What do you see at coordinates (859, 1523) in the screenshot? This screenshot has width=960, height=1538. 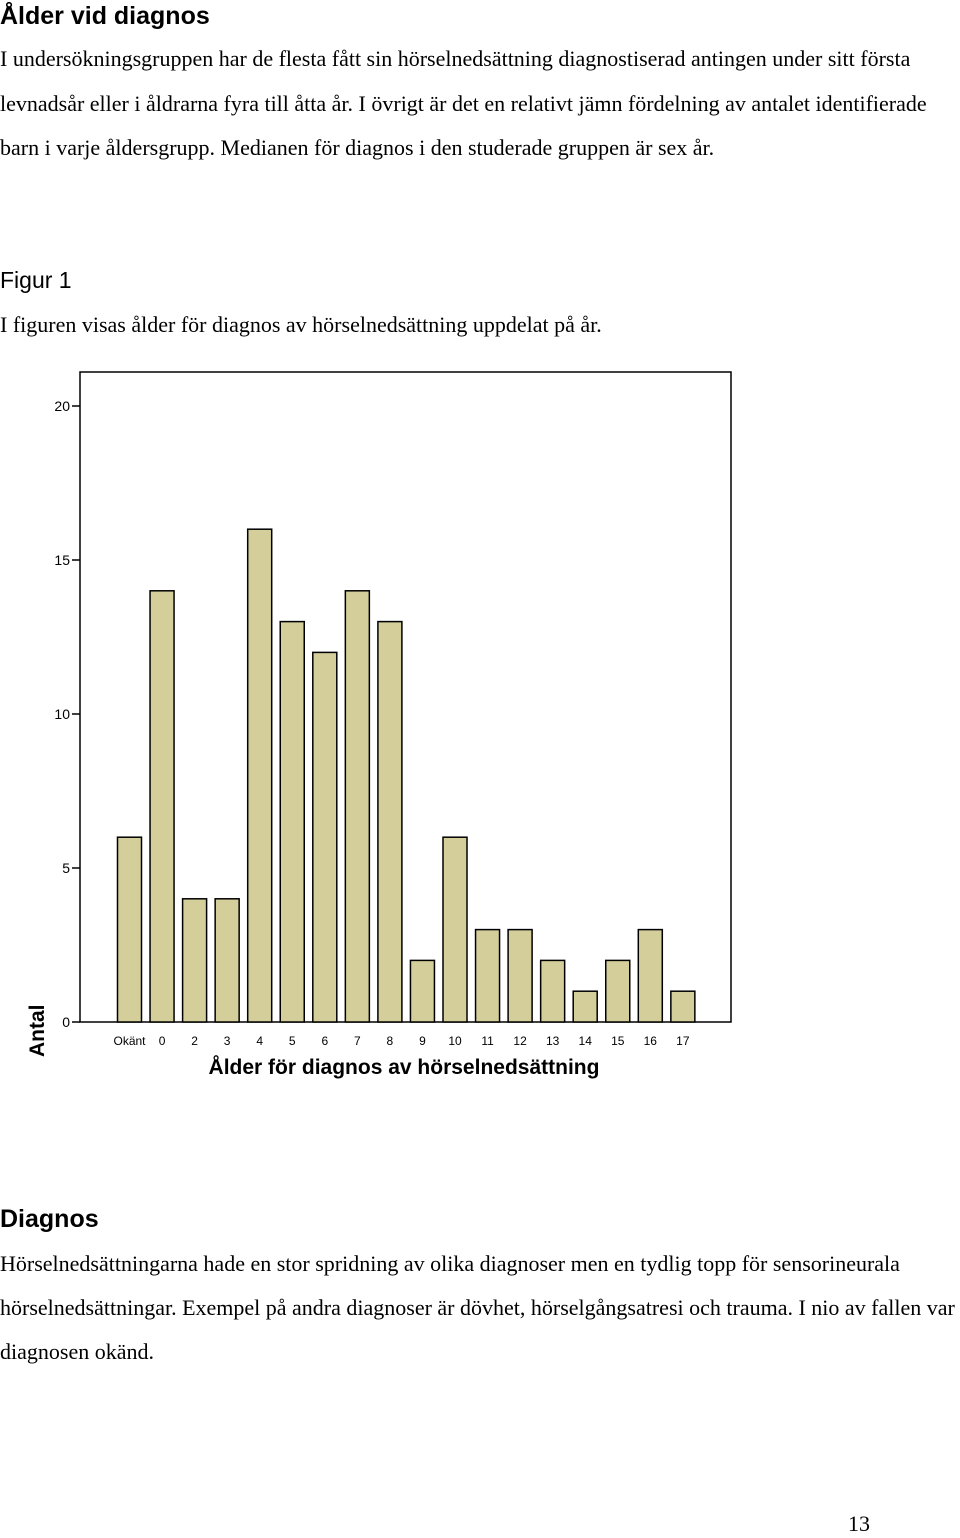 I see `page-number: 13` at bounding box center [859, 1523].